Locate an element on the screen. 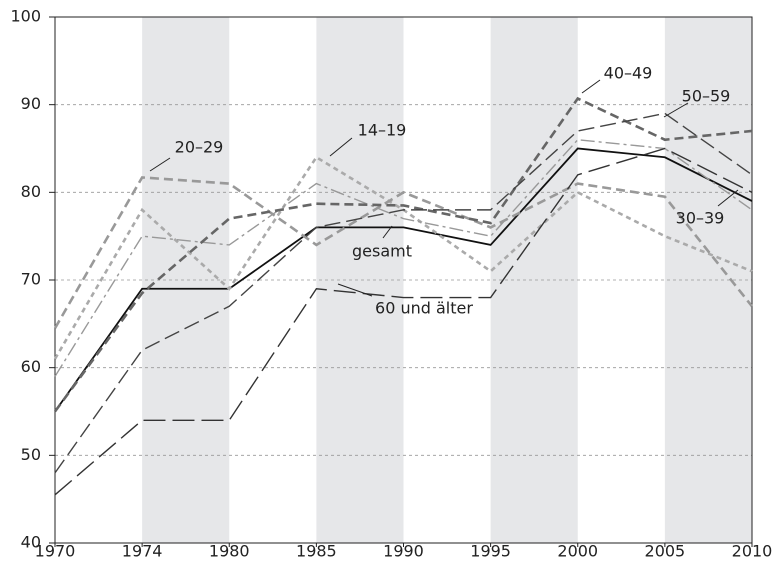 Image resolution: width=780 pixels, height=563 pixels. y-tick-label: 50 is located at coordinates (31, 454).